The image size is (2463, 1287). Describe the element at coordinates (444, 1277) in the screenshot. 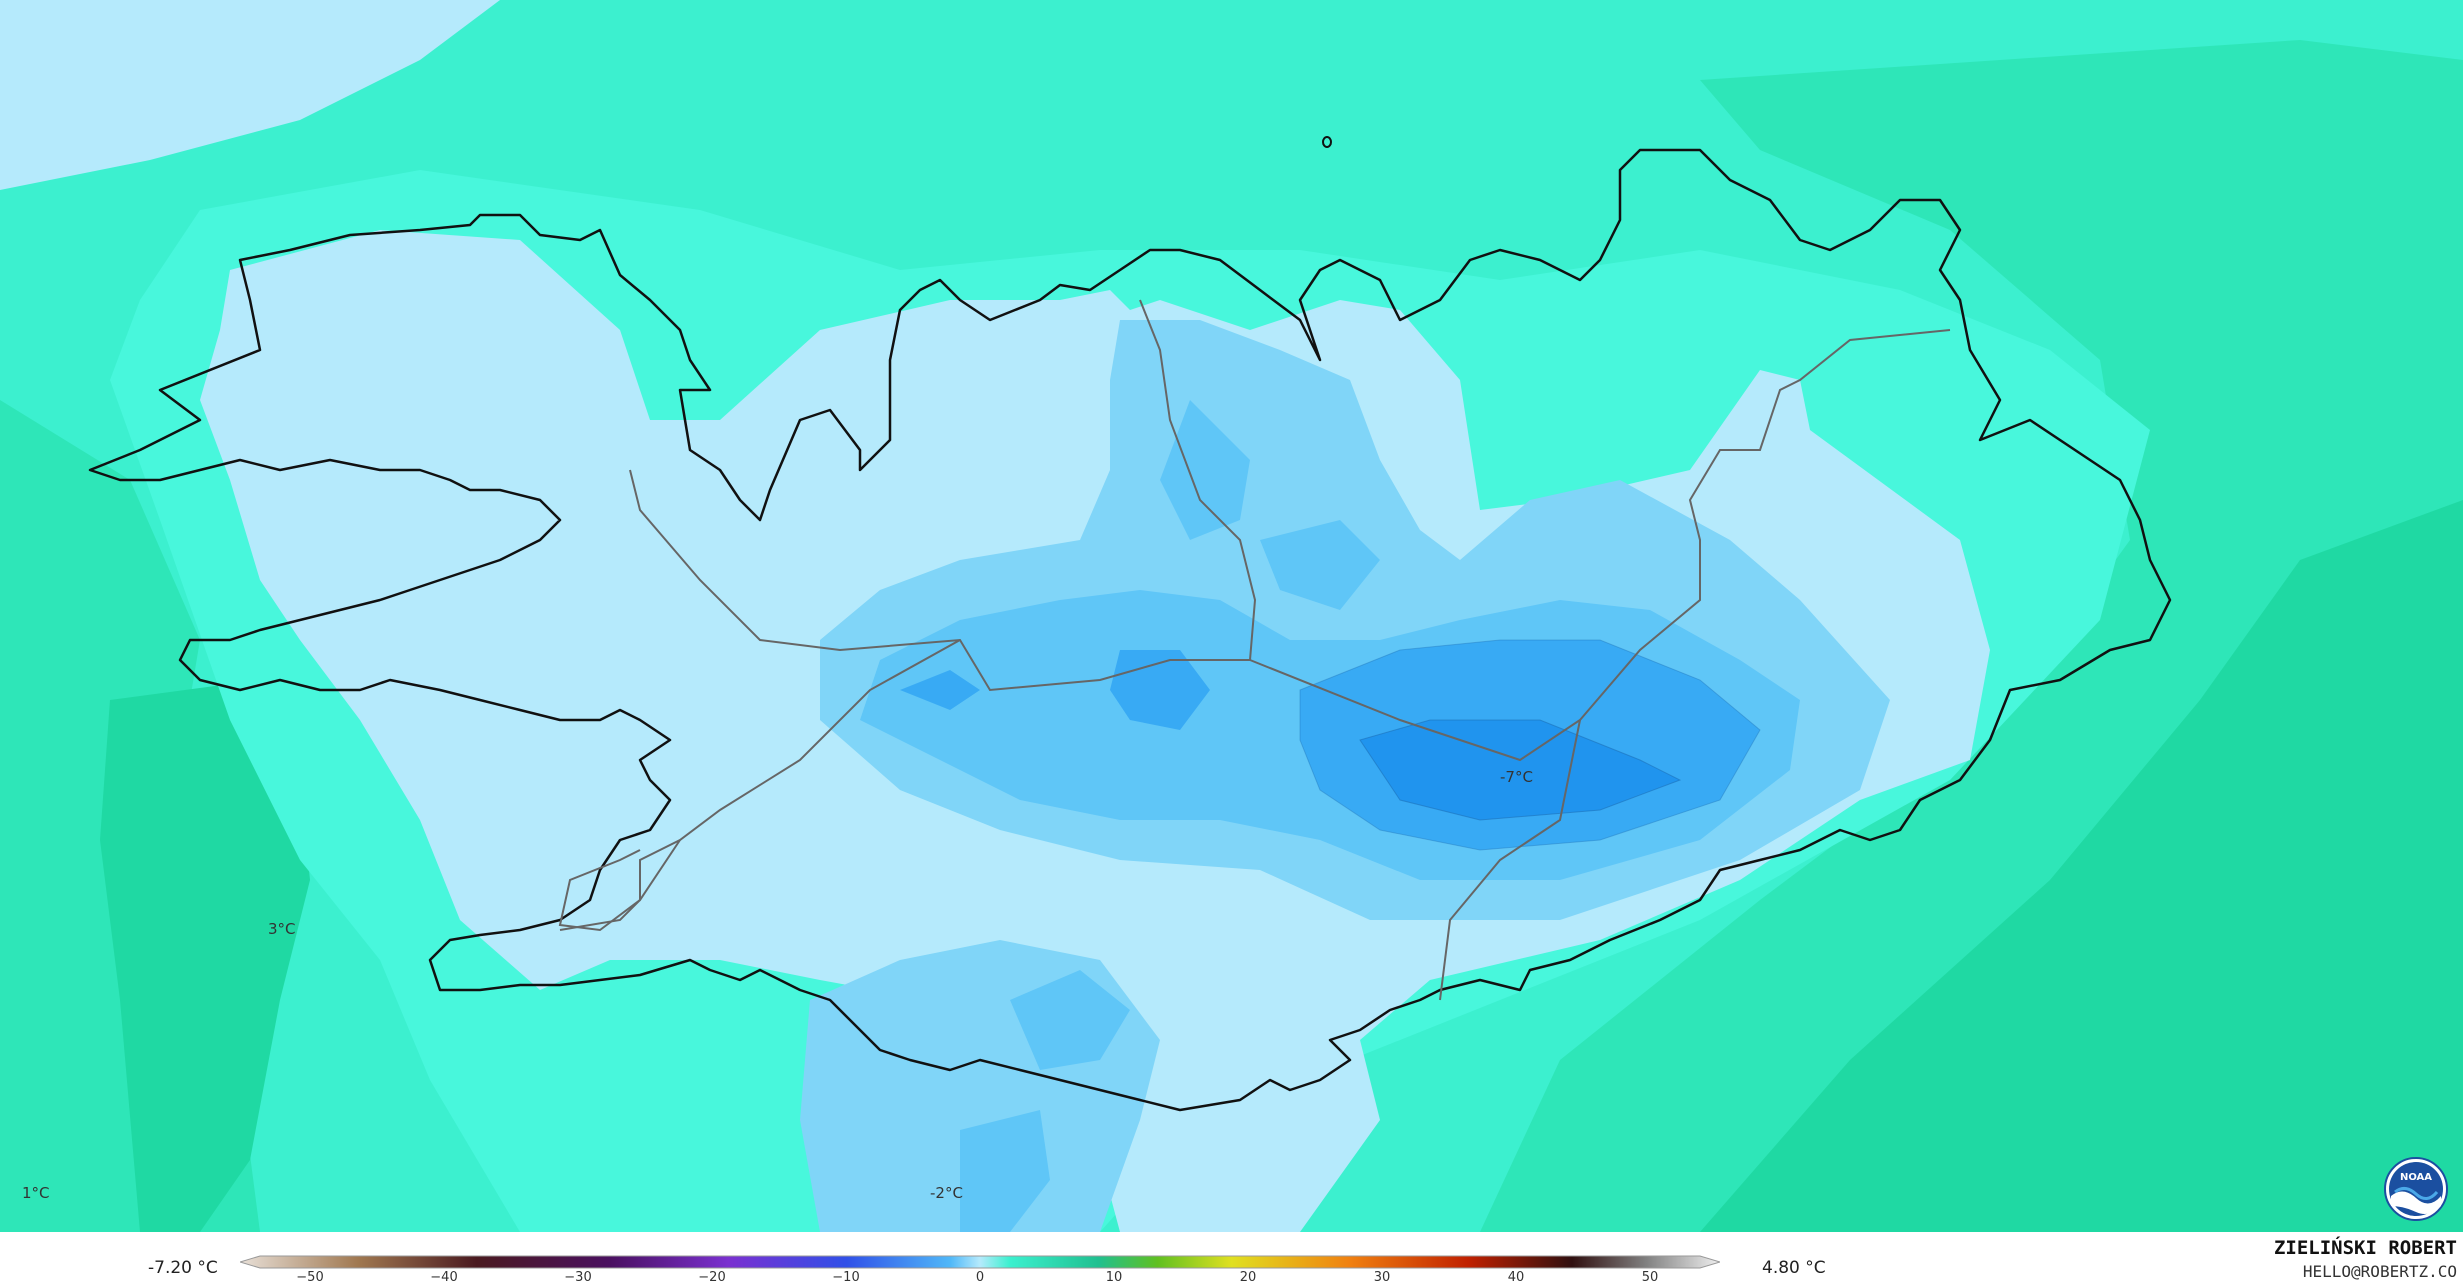

I see `legend-tick-label: −40` at that location.